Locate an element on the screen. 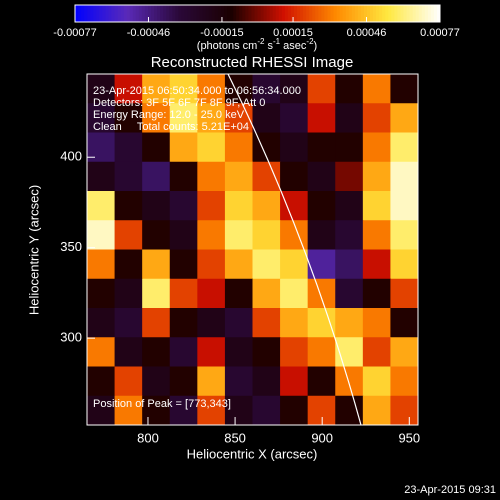  x-tick-label: 950 is located at coordinates (409, 437).